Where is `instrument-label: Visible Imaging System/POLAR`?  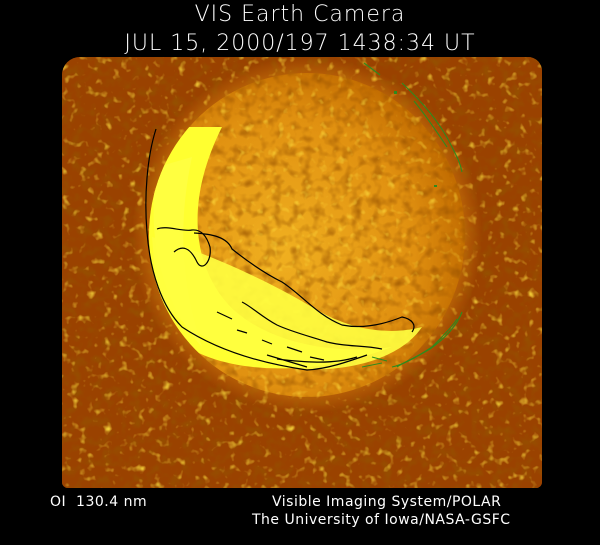 instrument-label: Visible Imaging System/POLAR is located at coordinates (387, 502).